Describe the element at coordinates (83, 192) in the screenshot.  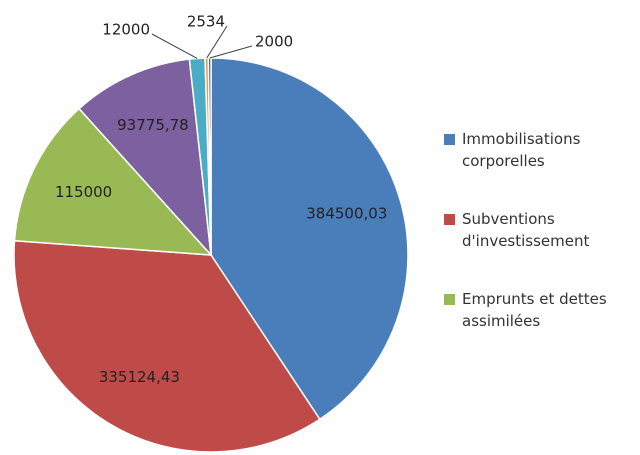
I see `data-label: 115000` at that location.